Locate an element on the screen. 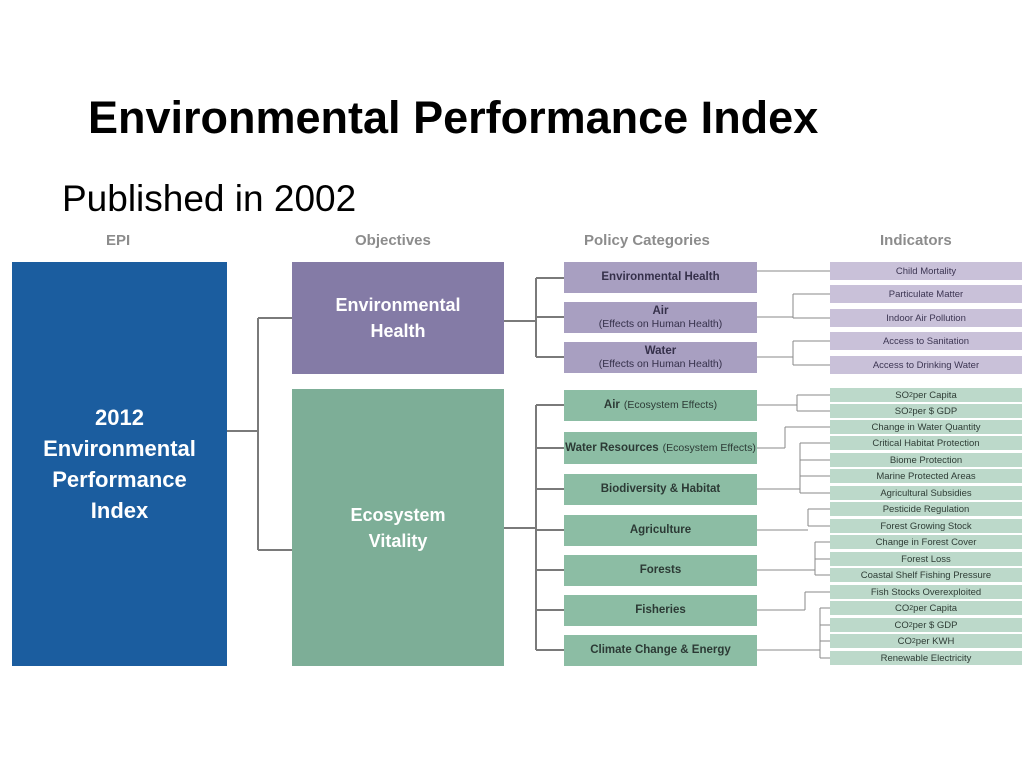 The image size is (1024, 768). policy-water-health: Water (Effects on Human Health) is located at coordinates (660, 357).